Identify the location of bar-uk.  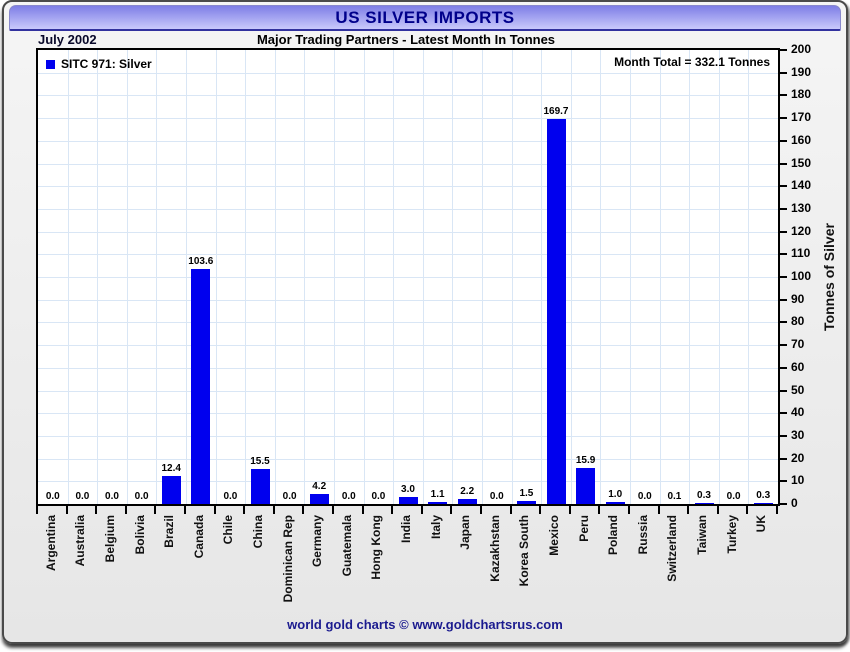
(763, 503).